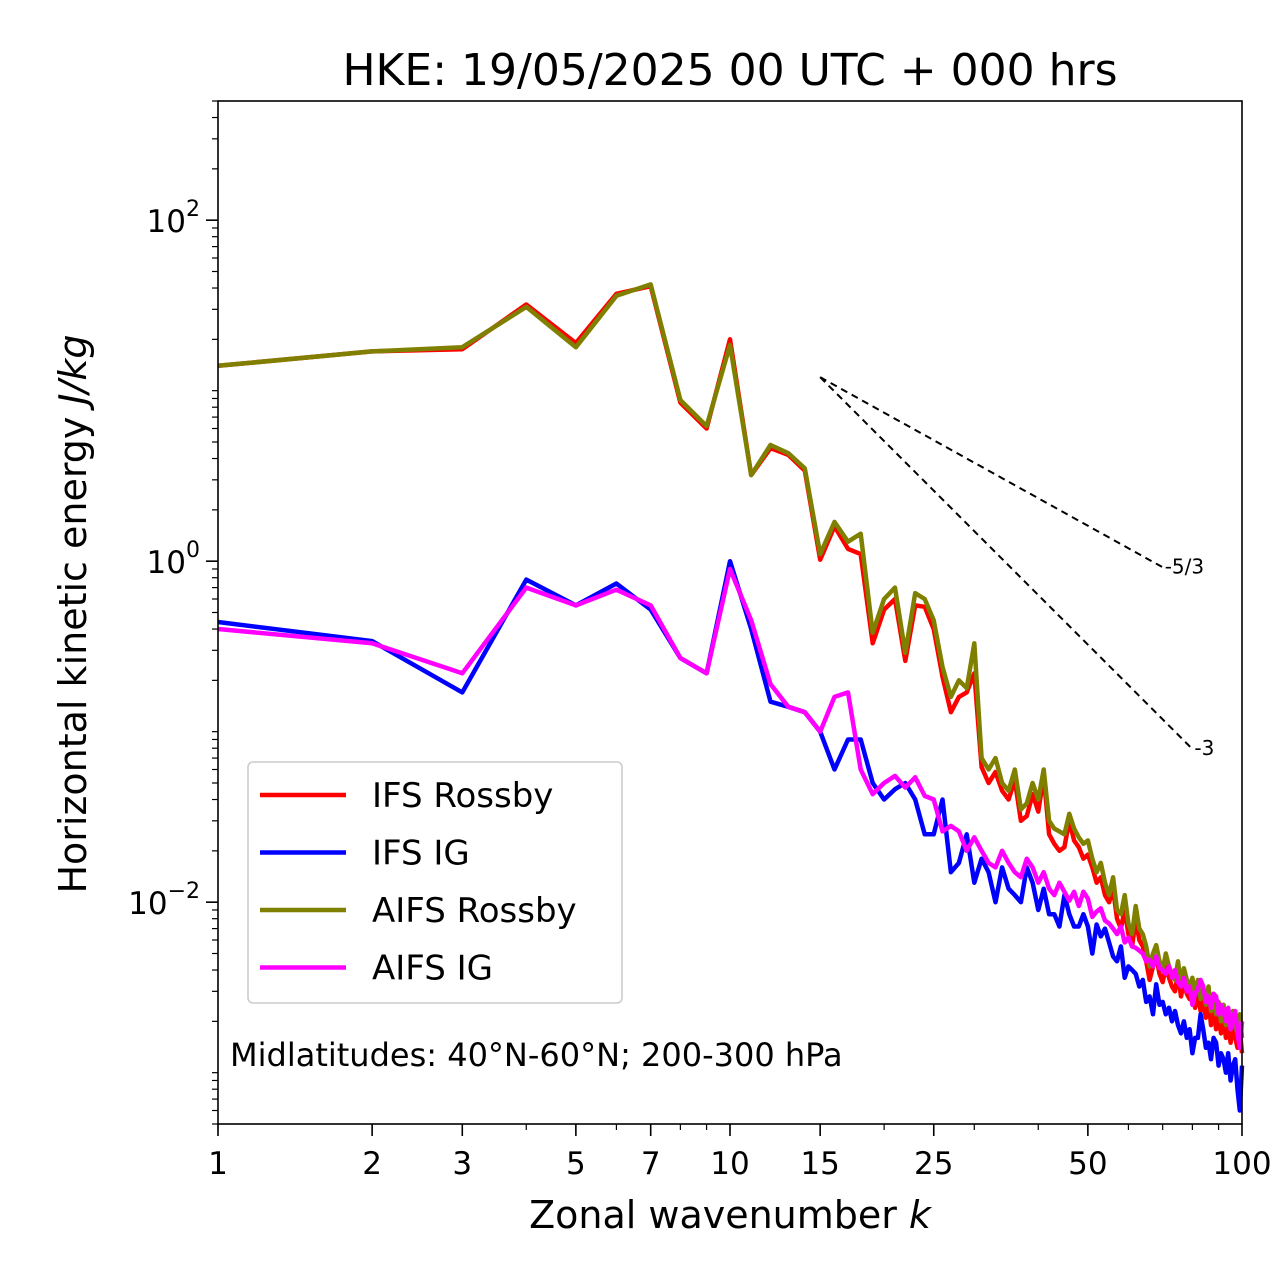 The height and width of the screenshot is (1288, 1280). Describe the element at coordinates (73, 372) in the screenshot. I see `y-axis-label-unit: J/kg` at that location.